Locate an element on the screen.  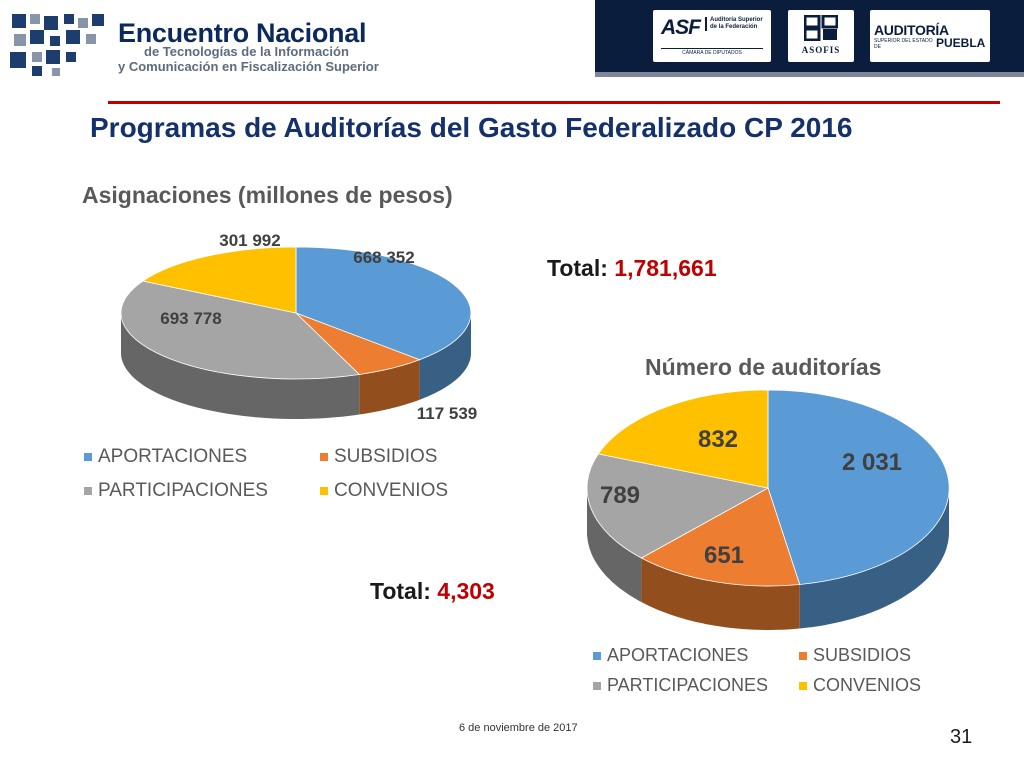
pie1-data-label-a: 2 031 is located at coordinates (872, 462).